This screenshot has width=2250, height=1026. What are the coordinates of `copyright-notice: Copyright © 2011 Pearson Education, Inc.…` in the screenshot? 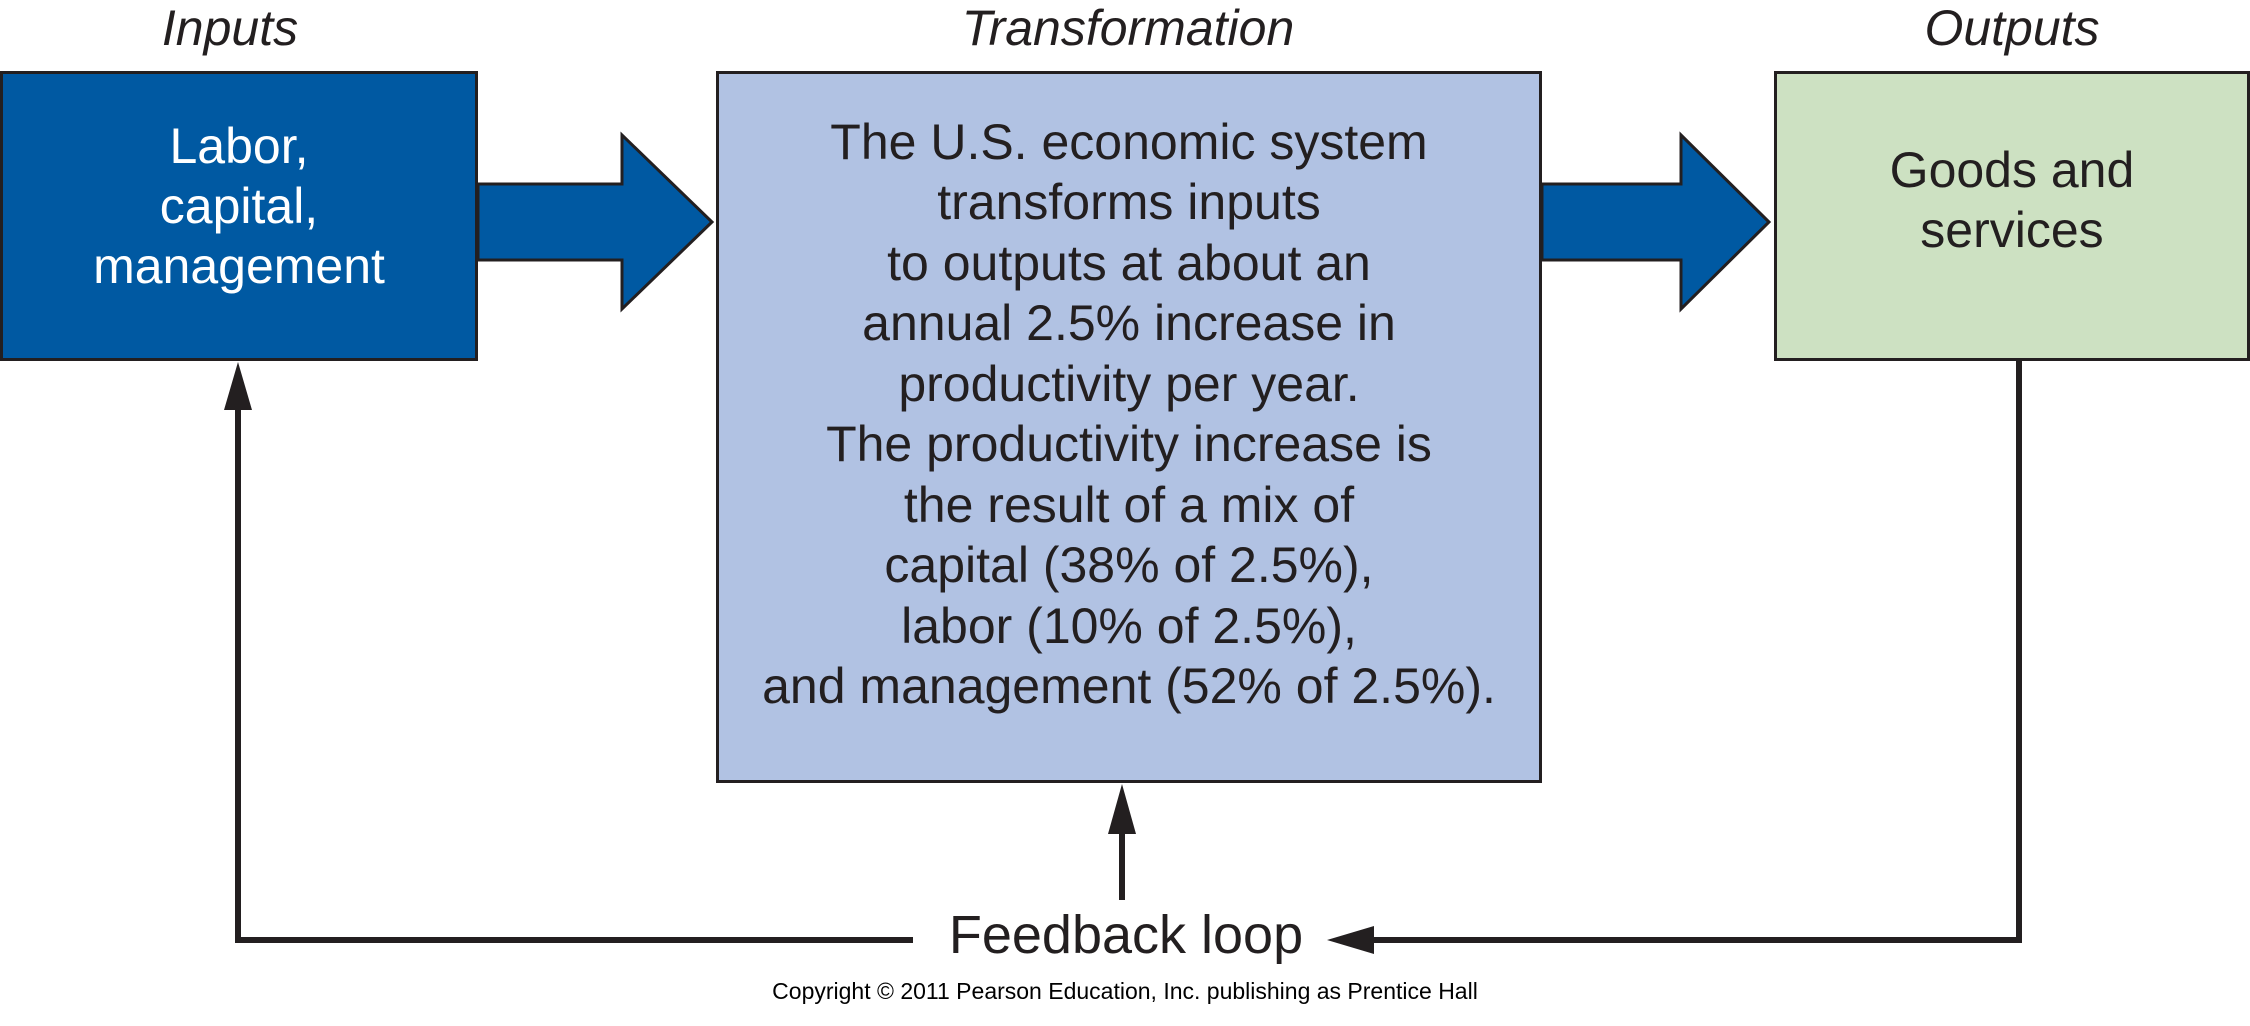 It's located at (1125, 991).